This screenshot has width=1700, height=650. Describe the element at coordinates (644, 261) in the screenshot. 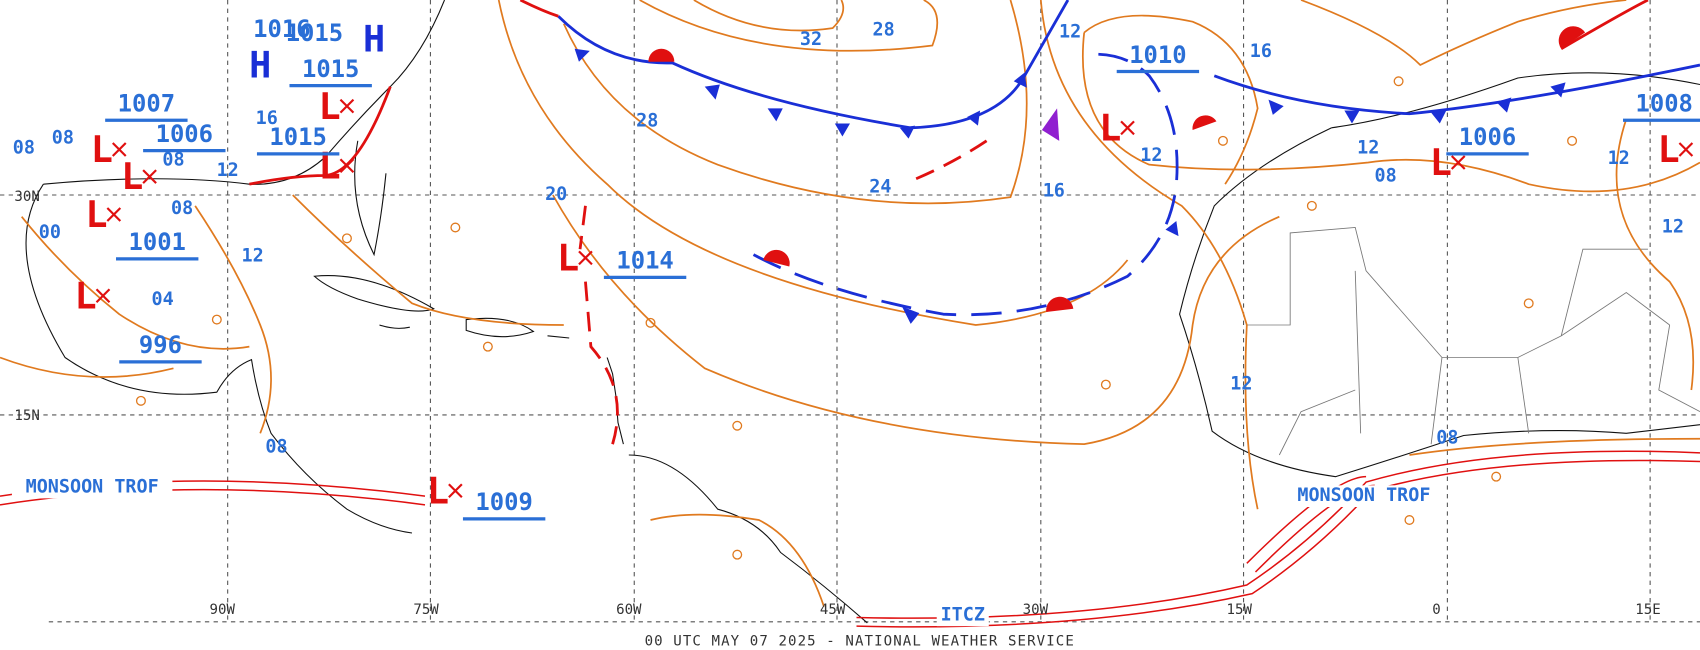

I see `pressure-label: 1014` at that location.